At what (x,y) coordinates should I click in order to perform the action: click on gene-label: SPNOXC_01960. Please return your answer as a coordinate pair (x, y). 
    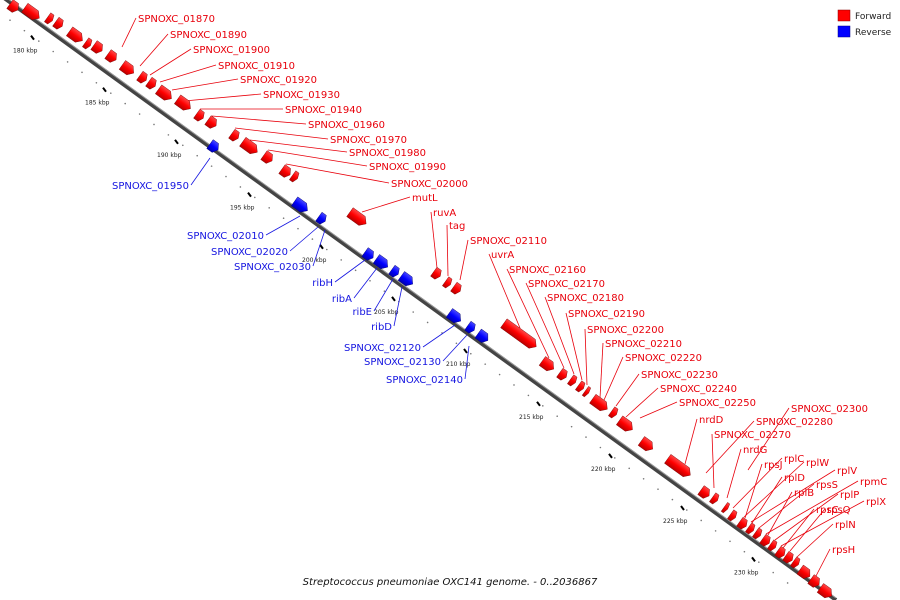
    Looking at the image, I should click on (346, 125).